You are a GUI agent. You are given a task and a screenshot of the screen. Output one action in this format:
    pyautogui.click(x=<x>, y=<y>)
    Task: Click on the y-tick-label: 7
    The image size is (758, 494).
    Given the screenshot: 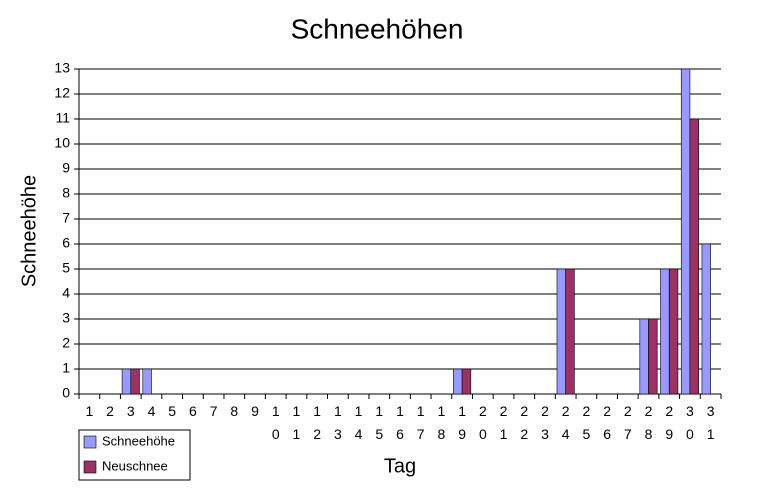 What is the action you would take?
    pyautogui.click(x=66, y=218)
    